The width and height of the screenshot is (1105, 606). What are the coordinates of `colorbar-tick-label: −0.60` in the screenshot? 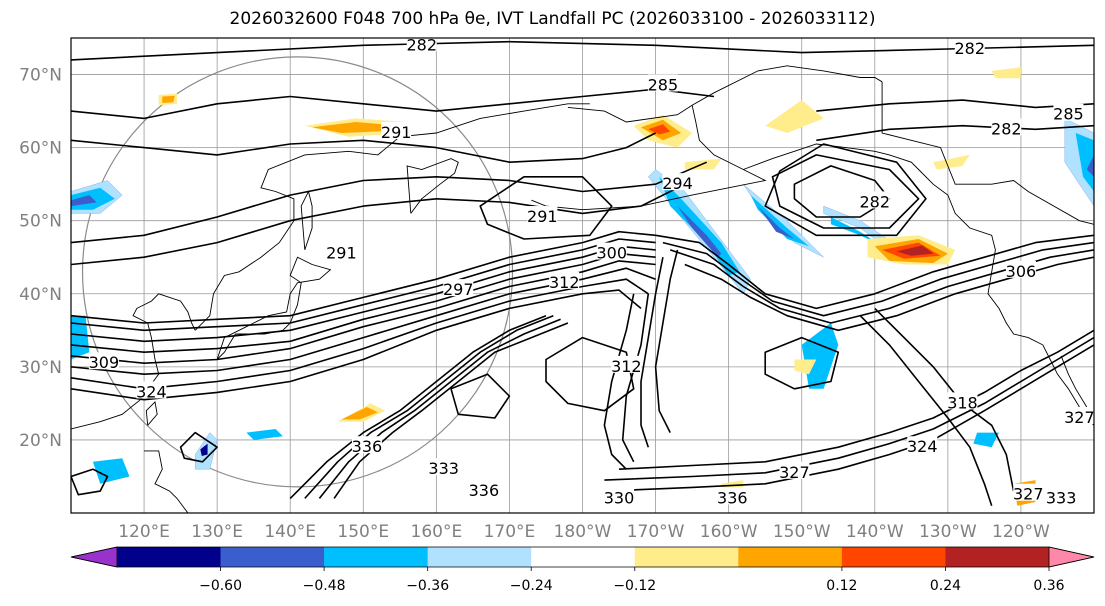 It's located at (220, 586).